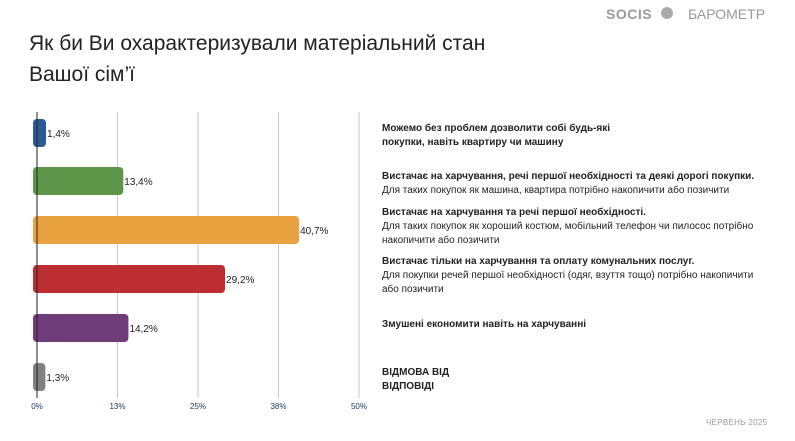  Describe the element at coordinates (198, 406) in the screenshot. I see `x-tick-label: 25%` at that location.